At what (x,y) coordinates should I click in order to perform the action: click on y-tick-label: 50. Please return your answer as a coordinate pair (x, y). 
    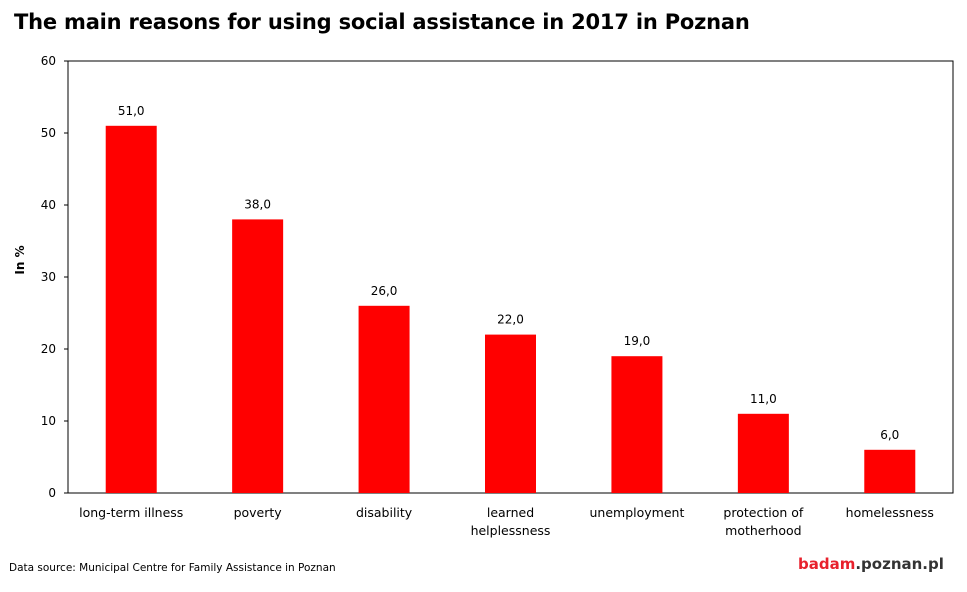
    Looking at the image, I should click on (48, 133).